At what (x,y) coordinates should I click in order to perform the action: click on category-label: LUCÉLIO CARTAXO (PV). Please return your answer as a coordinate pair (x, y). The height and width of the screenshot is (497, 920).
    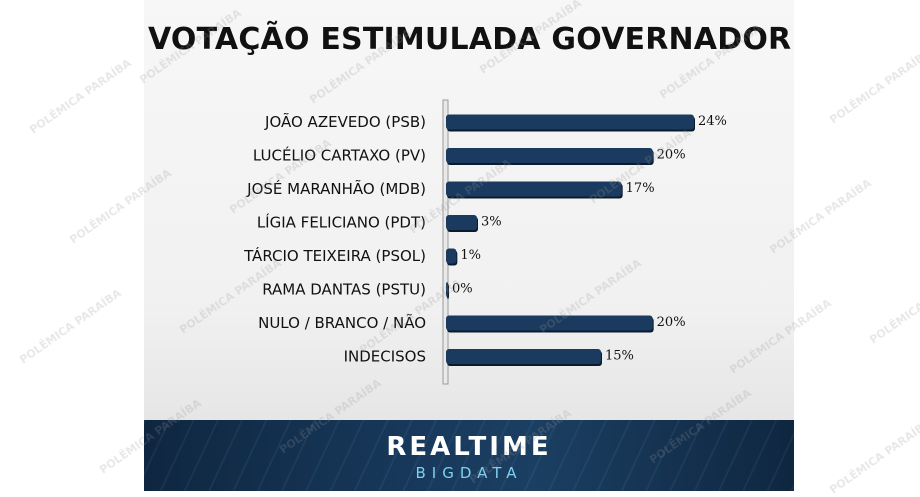
    Looking at the image, I should click on (339, 155).